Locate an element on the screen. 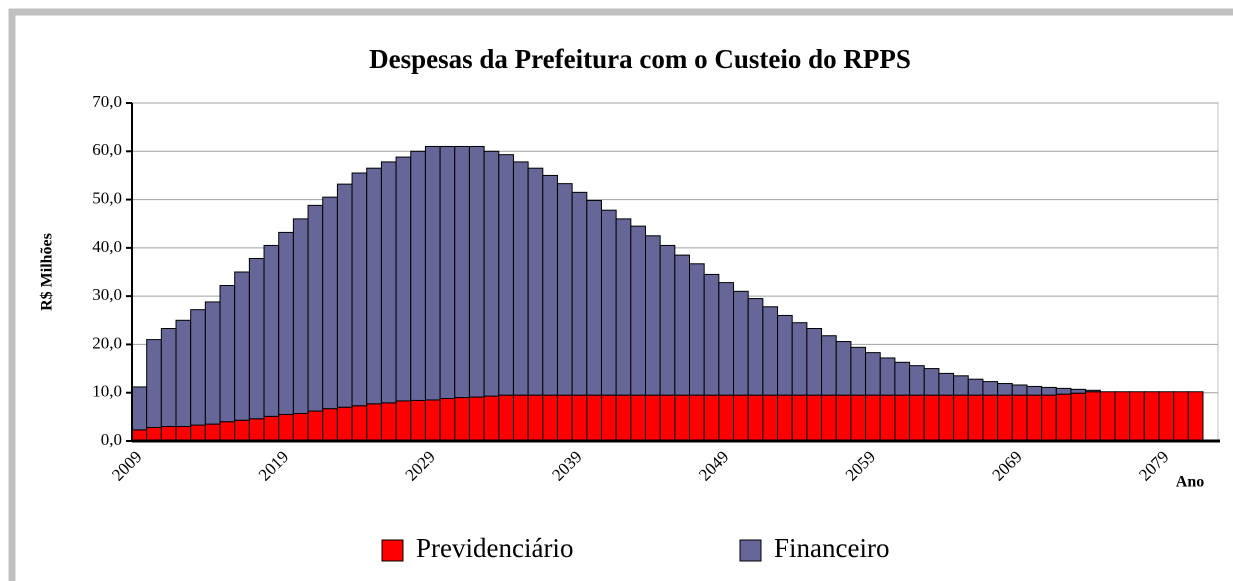 The image size is (1233, 581). y-tick-label: 70,0 is located at coordinates (107, 101).